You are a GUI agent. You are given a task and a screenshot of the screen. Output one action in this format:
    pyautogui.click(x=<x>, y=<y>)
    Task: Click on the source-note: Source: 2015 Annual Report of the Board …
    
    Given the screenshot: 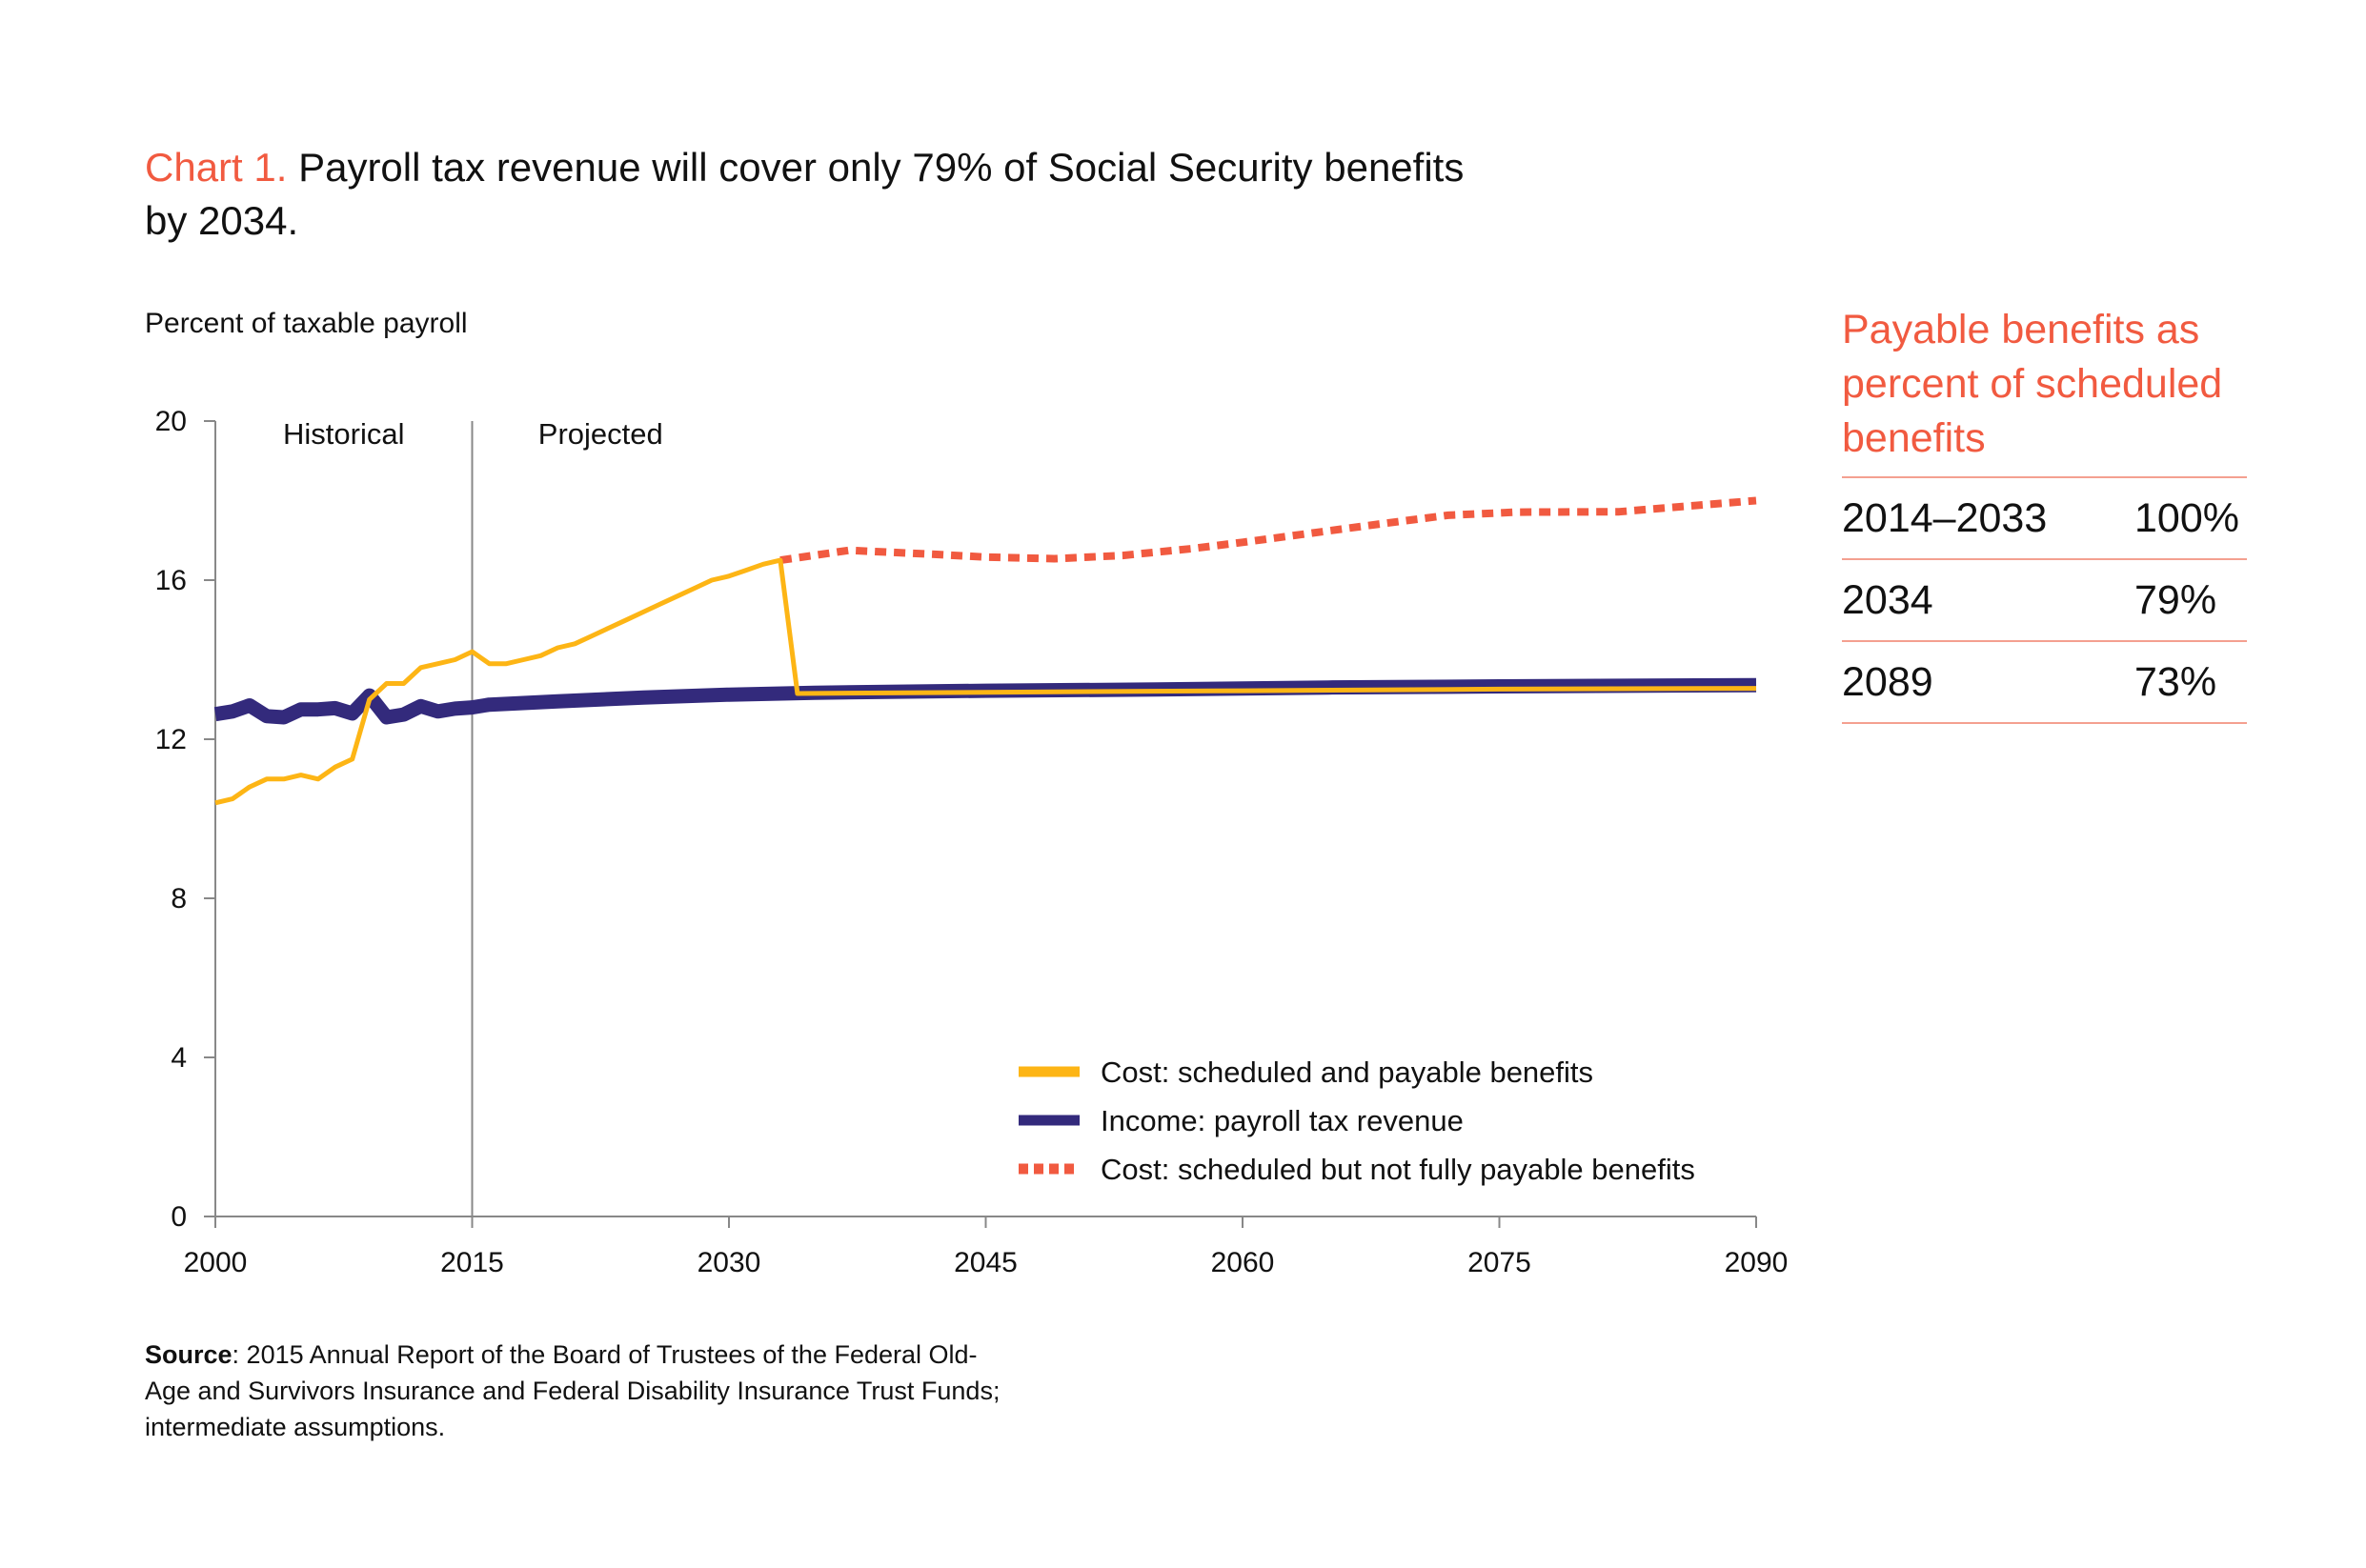 What is the action you would take?
    pyautogui.click(x=573, y=1391)
    